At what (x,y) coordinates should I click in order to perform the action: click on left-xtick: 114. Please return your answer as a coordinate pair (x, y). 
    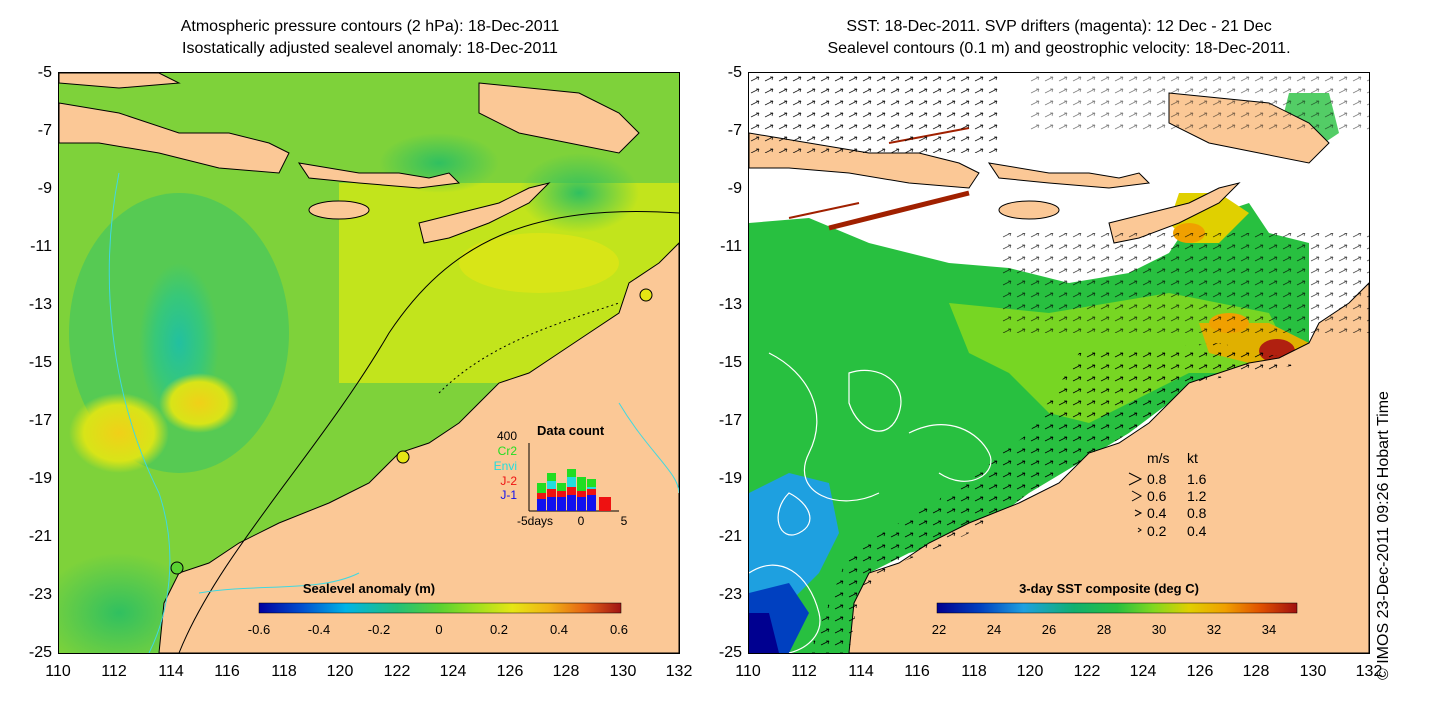
    Looking at the image, I should click on (171, 671).